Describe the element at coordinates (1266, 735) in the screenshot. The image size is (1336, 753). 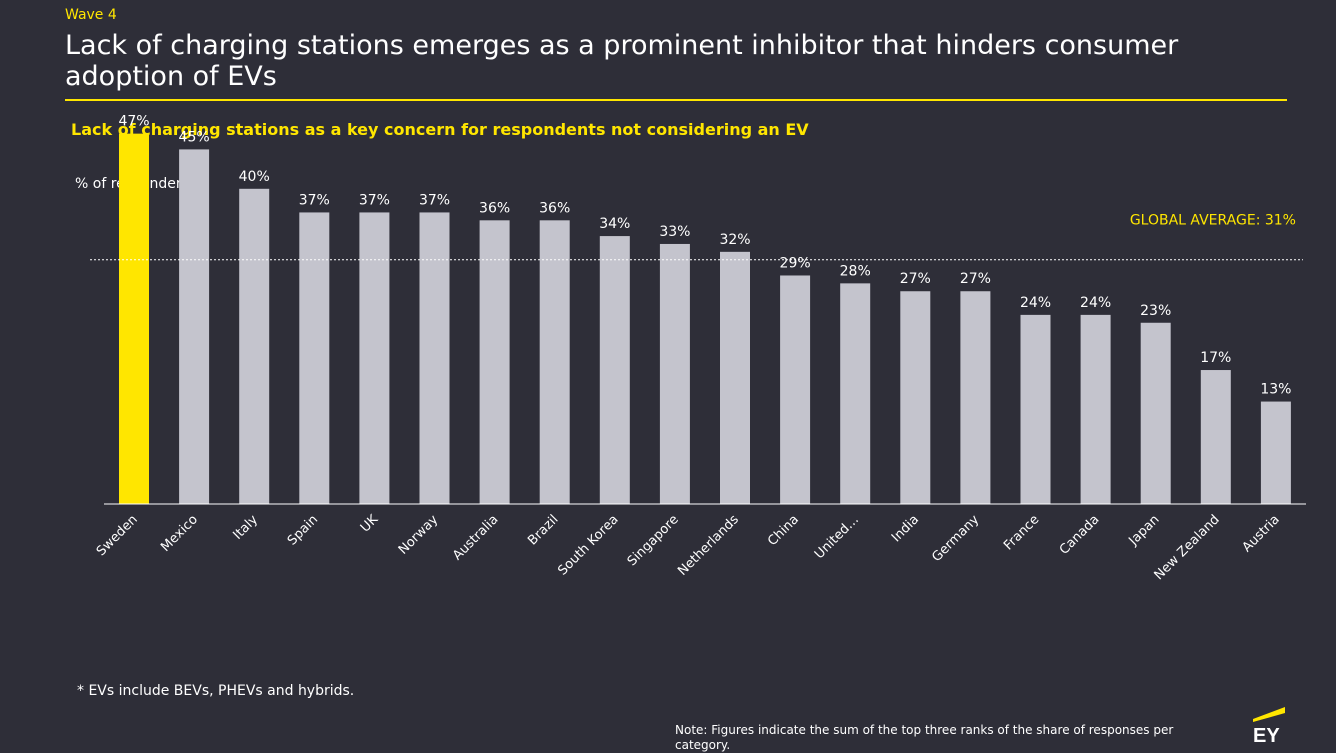
I see `svg-text: EY` at that location.